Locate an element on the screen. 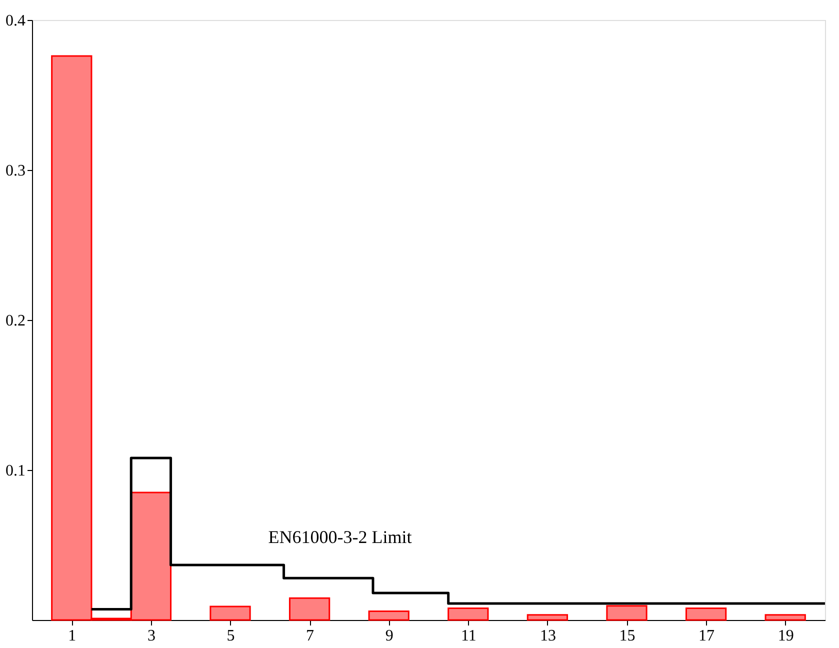 The width and height of the screenshot is (839, 648). y-tick-label: 0.4 is located at coordinates (16, 21).